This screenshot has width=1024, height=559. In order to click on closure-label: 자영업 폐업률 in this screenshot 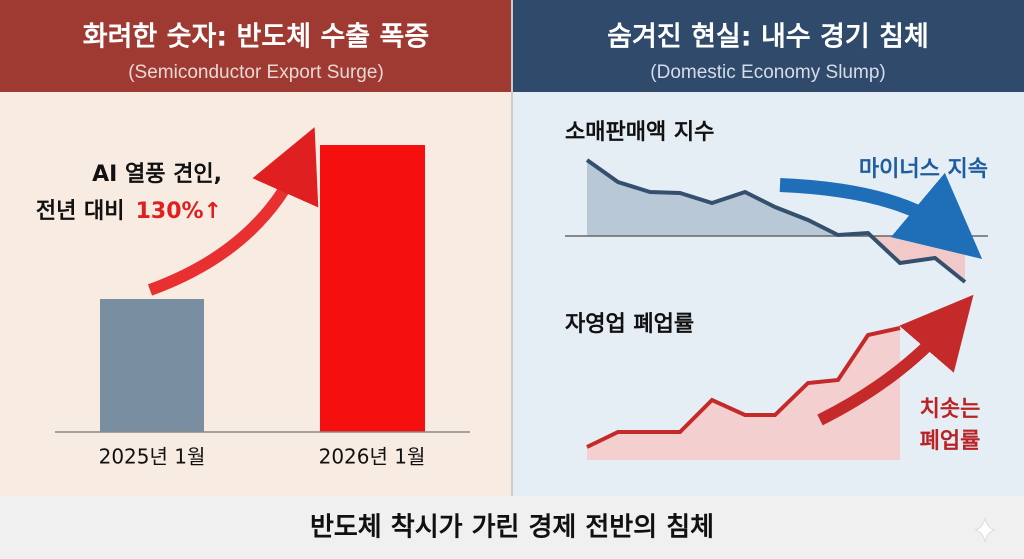, I will do `click(629, 324)`.